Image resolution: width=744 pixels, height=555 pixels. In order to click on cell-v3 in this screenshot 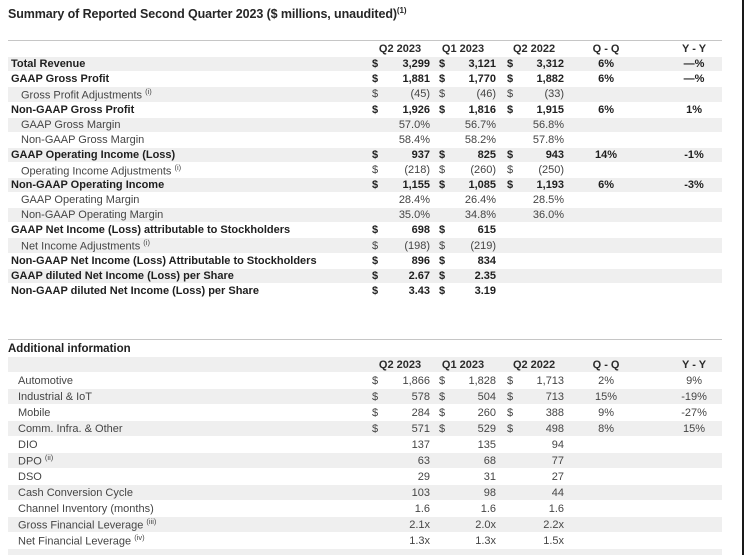, I will do `click(539, 276)`.